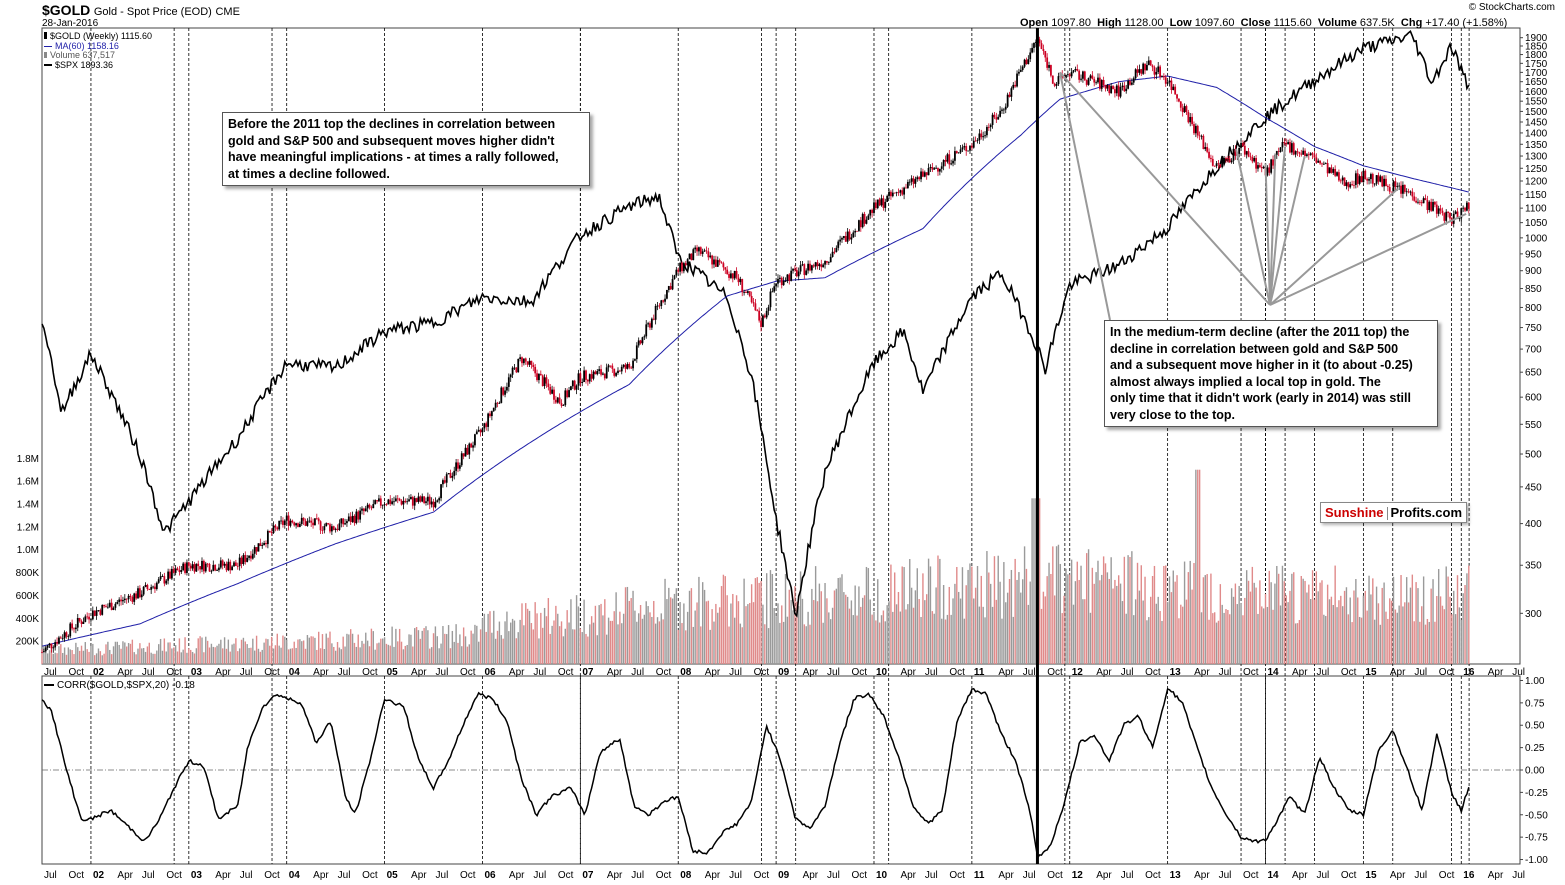 The width and height of the screenshot is (1565, 885). I want to click on price-tick-label: 850, so click(1533, 289).